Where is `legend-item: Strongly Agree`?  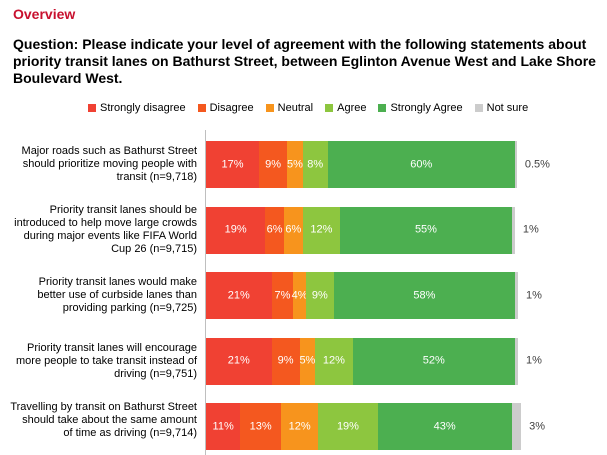
legend-item: Strongly Agree is located at coordinates (420, 108).